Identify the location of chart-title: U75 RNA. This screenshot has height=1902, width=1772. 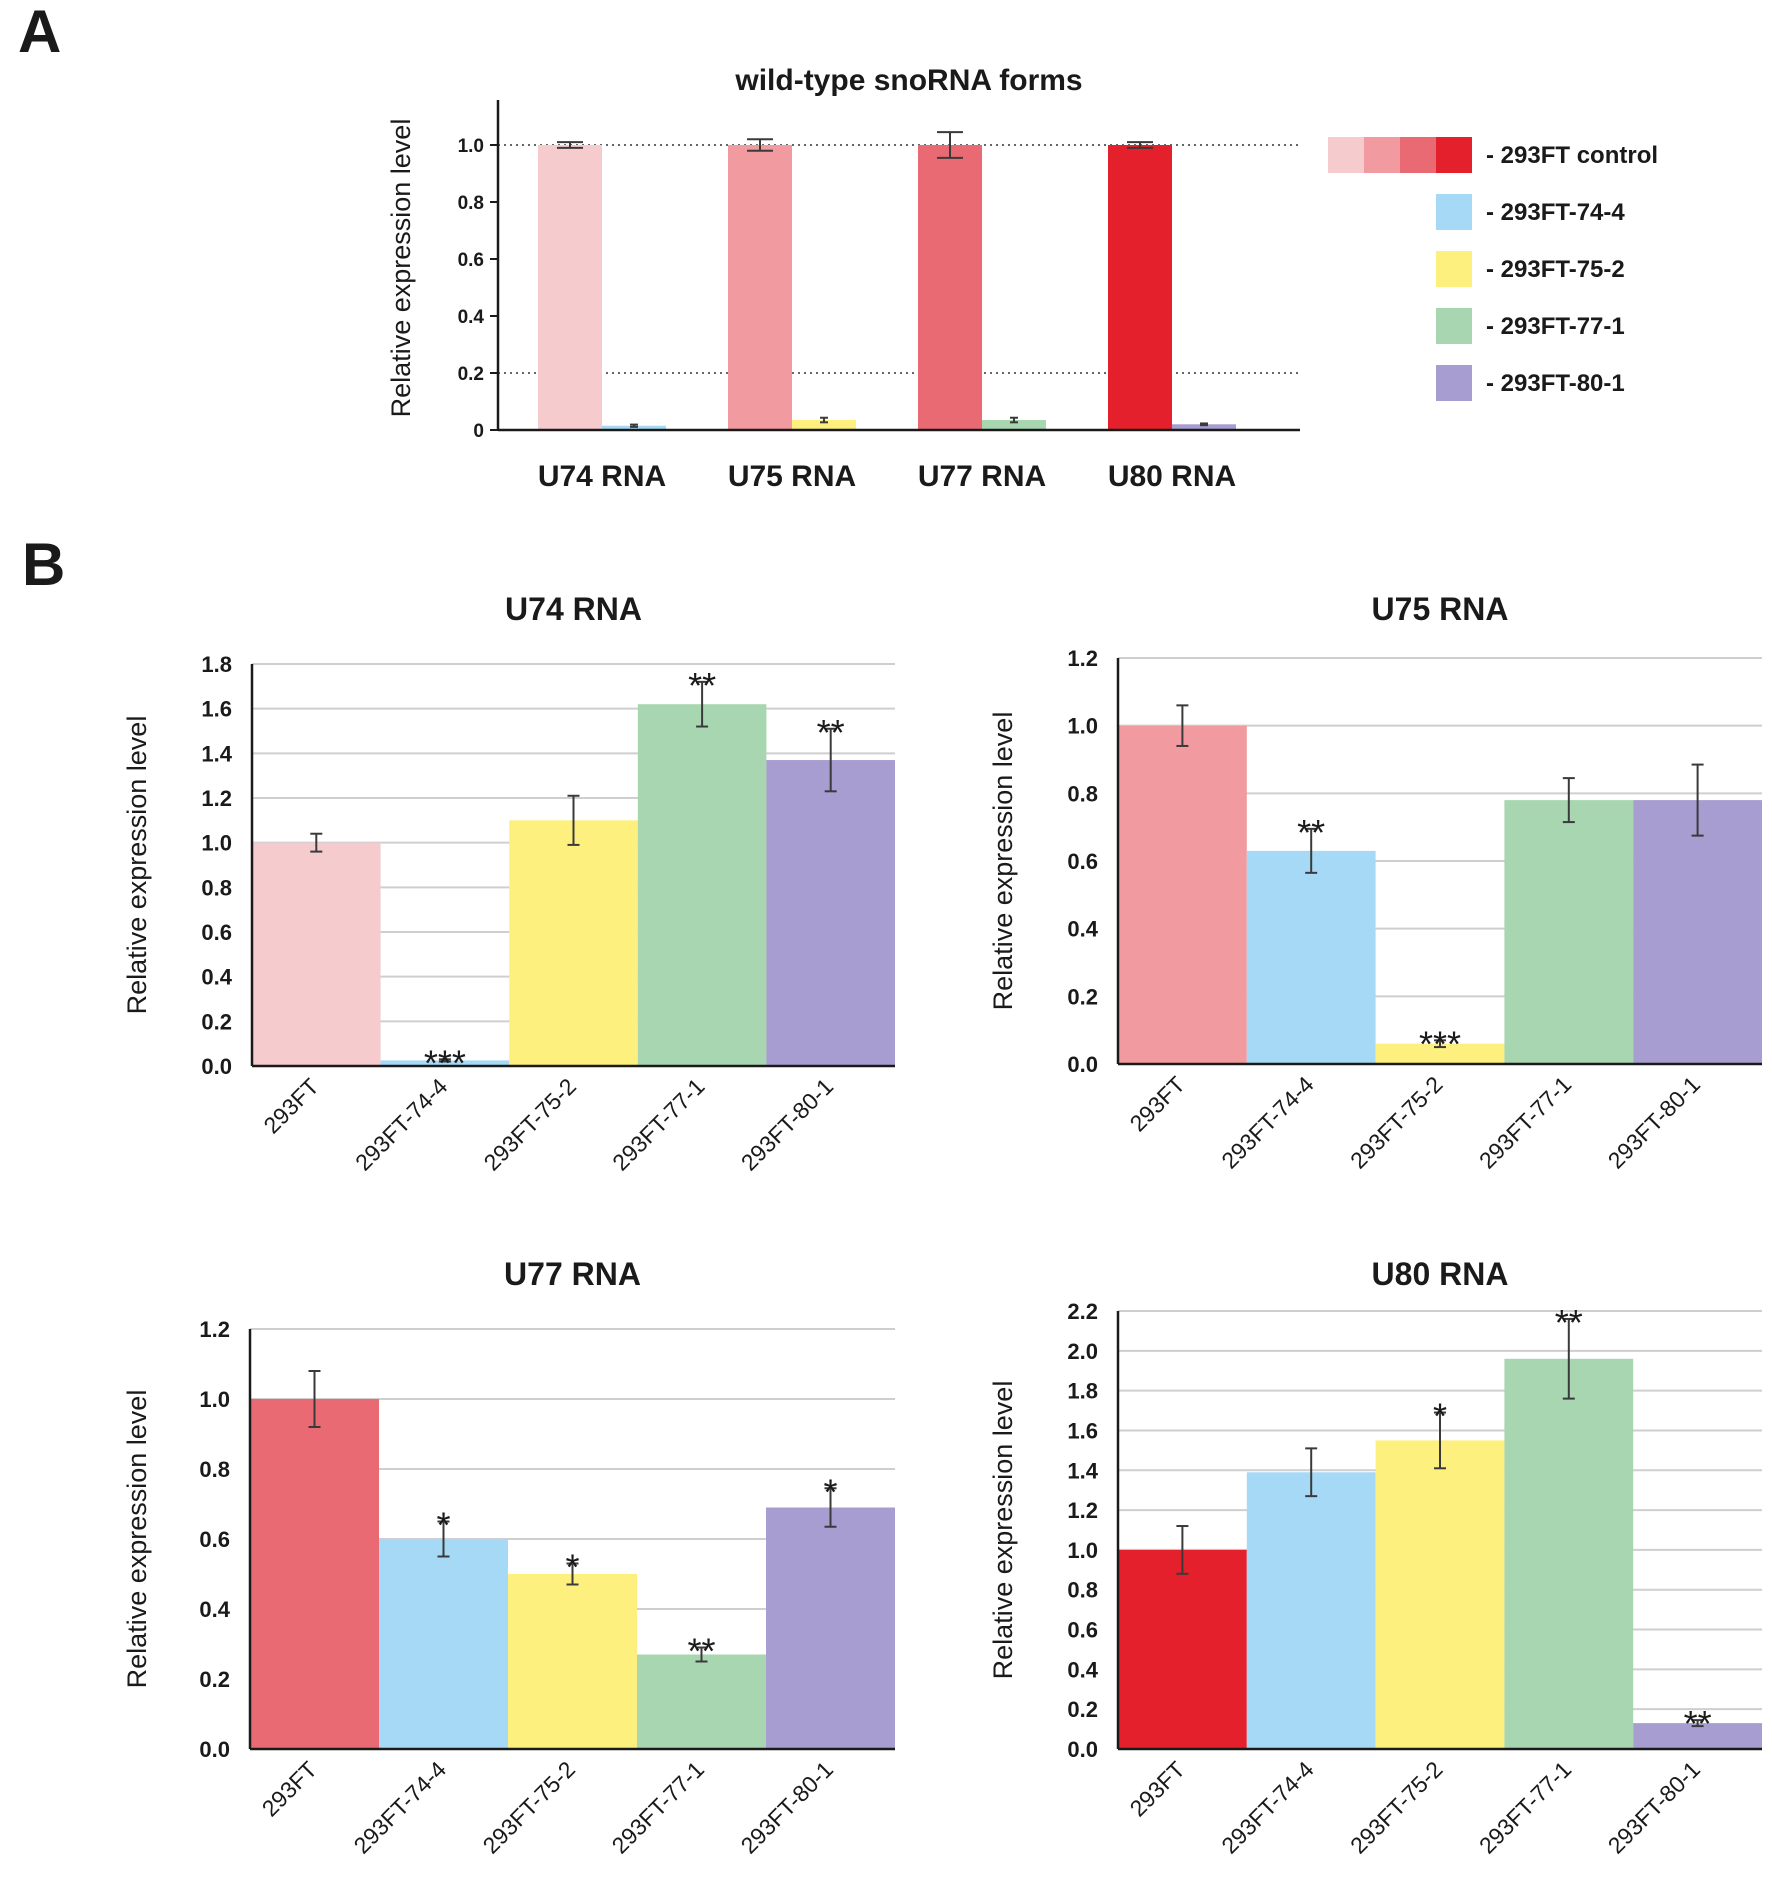
(1440, 609).